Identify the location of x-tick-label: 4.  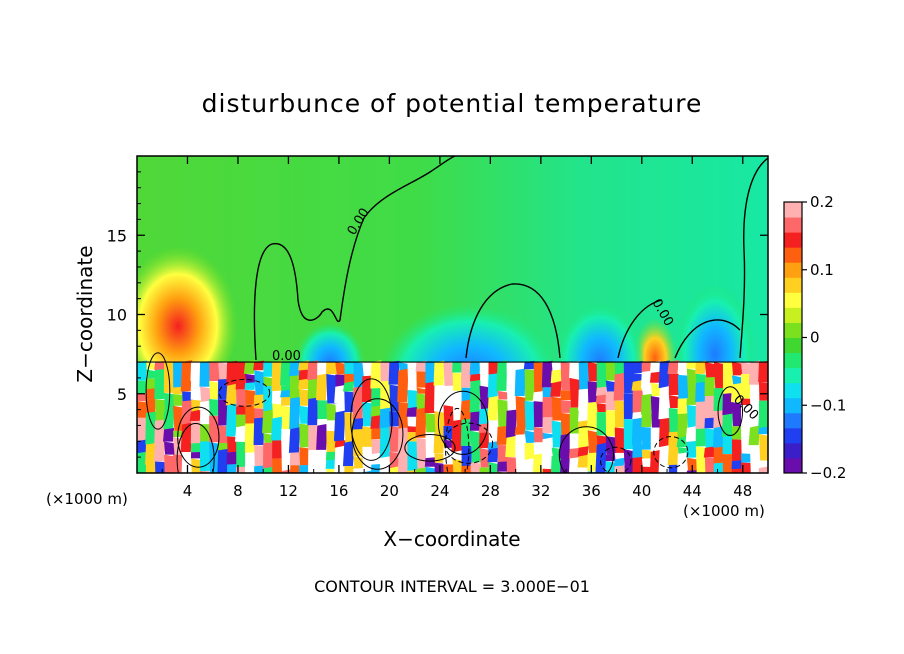
(188, 491).